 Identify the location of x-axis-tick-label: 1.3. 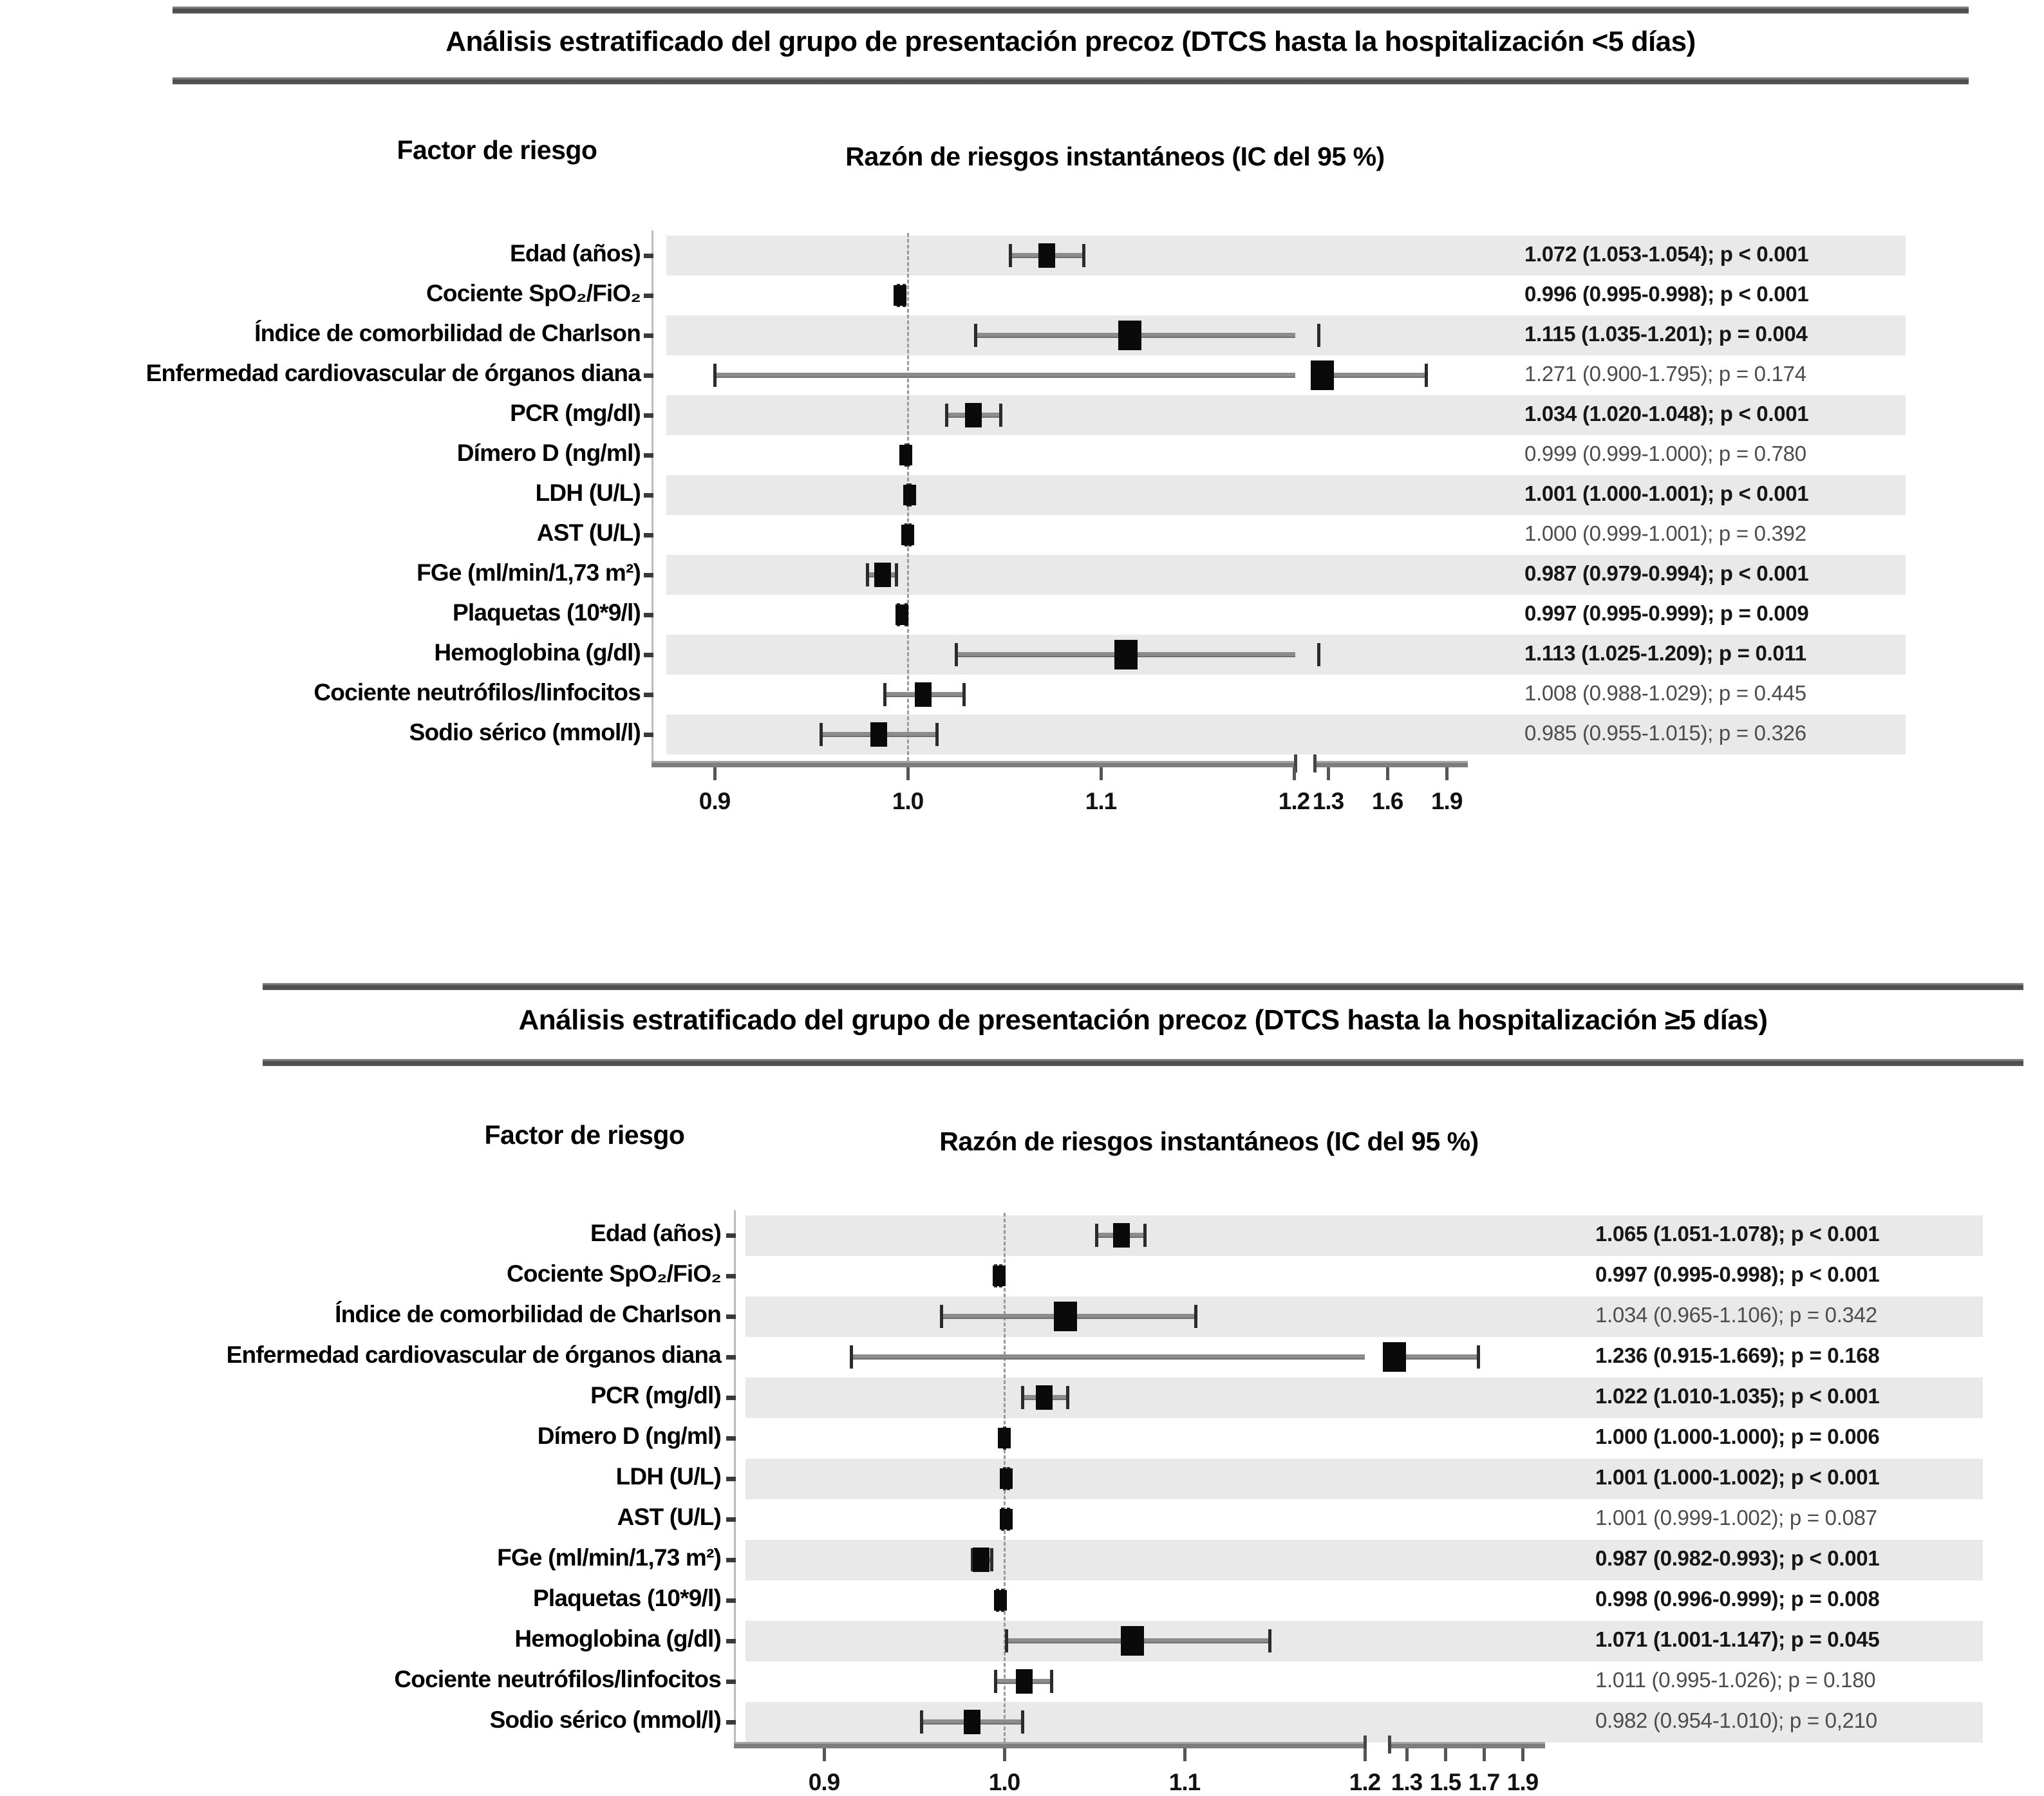
(1328, 801).